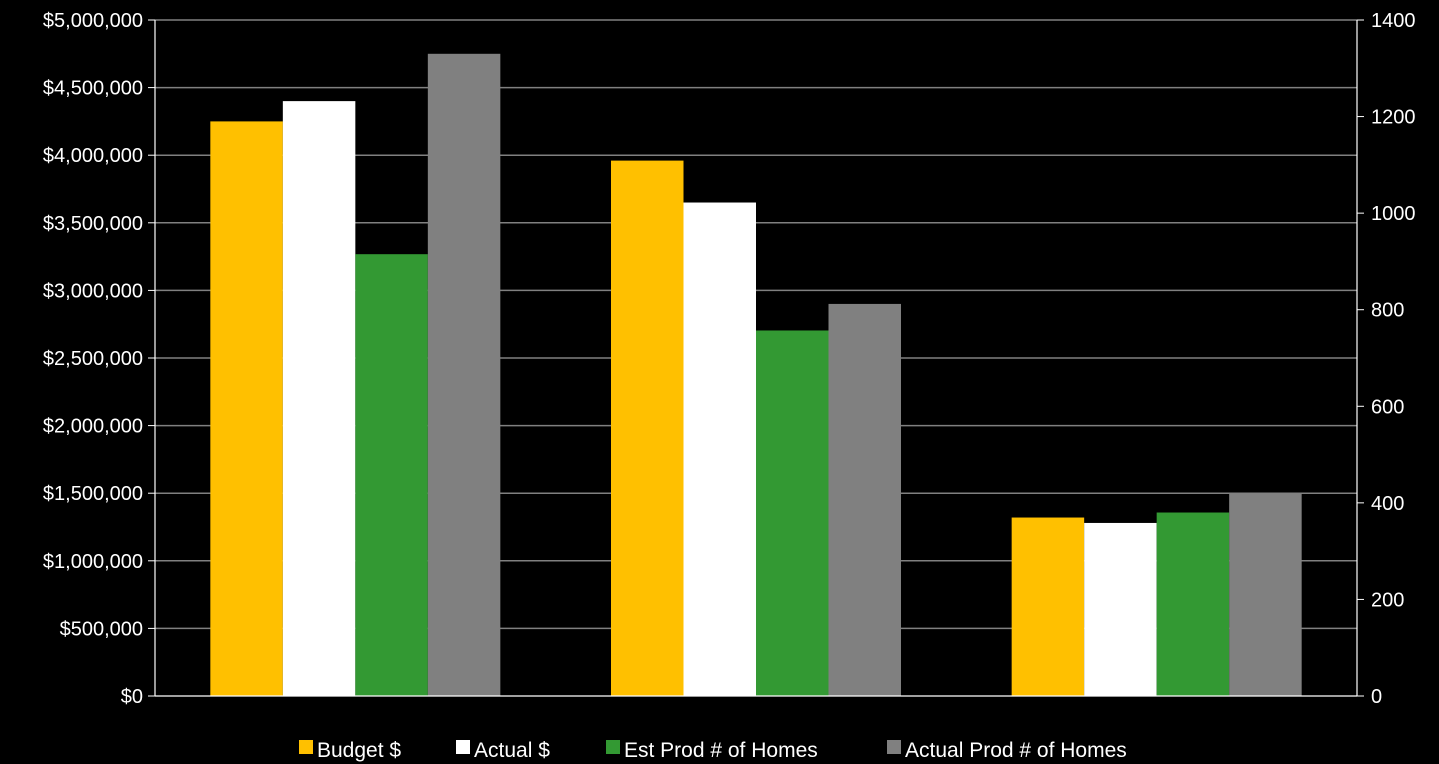 Image resolution: width=1439 pixels, height=764 pixels. What do you see at coordinates (721, 750) in the screenshot?
I see `legend-label: Est Prod # of Homes` at bounding box center [721, 750].